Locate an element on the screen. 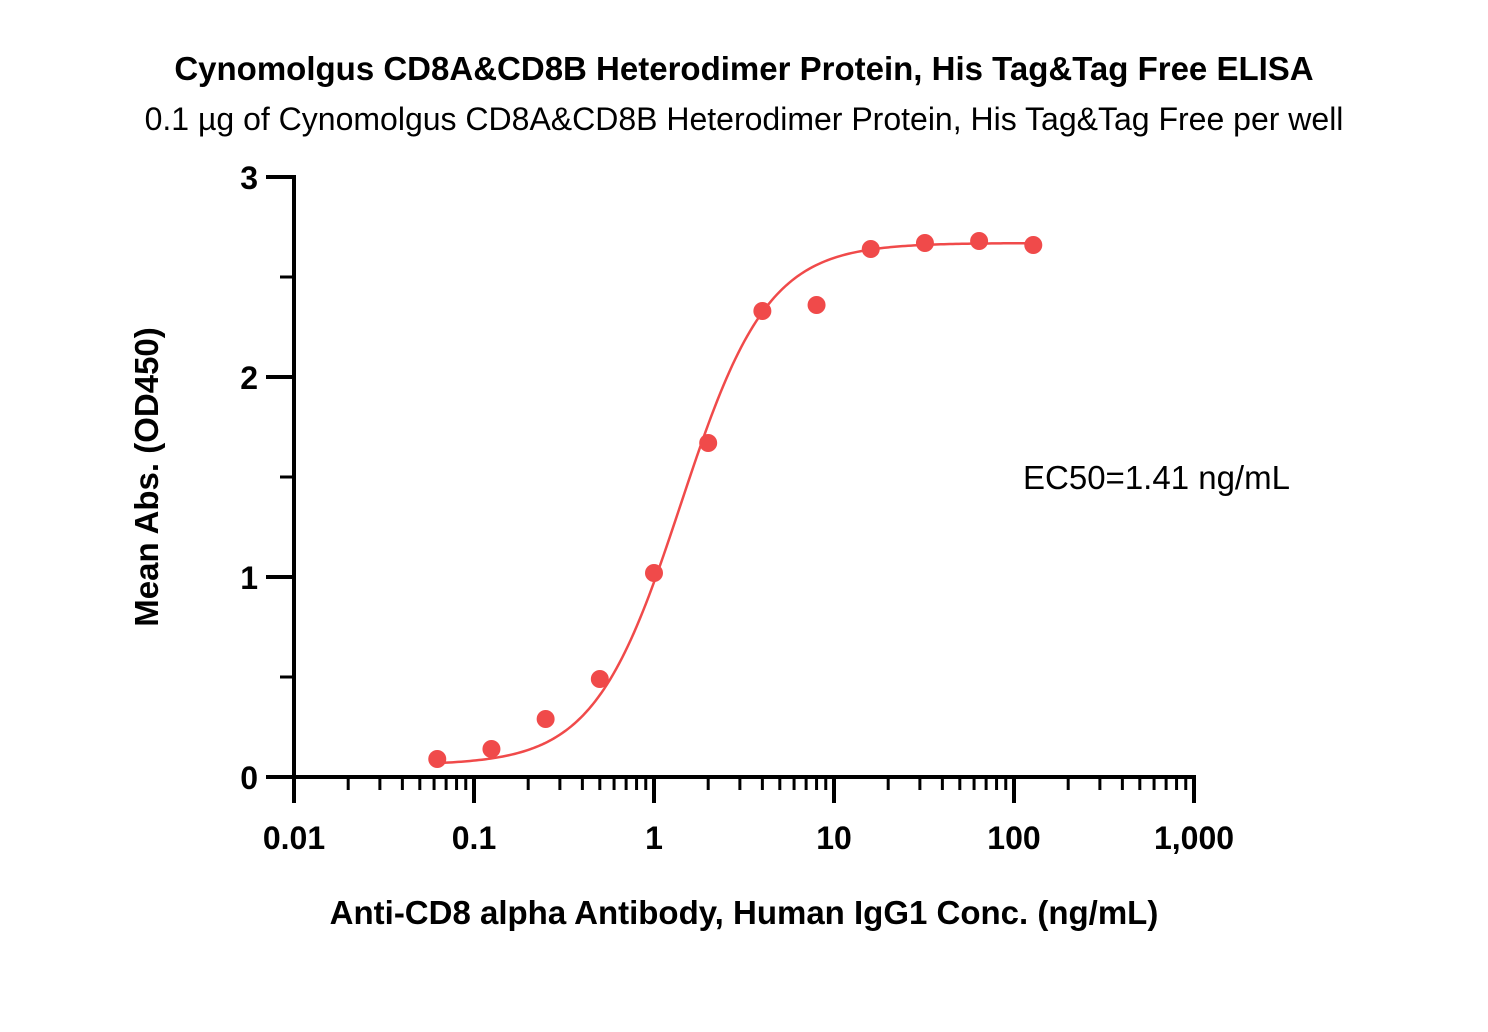 The width and height of the screenshot is (1488, 1032). x-axis-ticks: 0.01 0.1 1 10 100 1,000 is located at coordinates (748, 816).